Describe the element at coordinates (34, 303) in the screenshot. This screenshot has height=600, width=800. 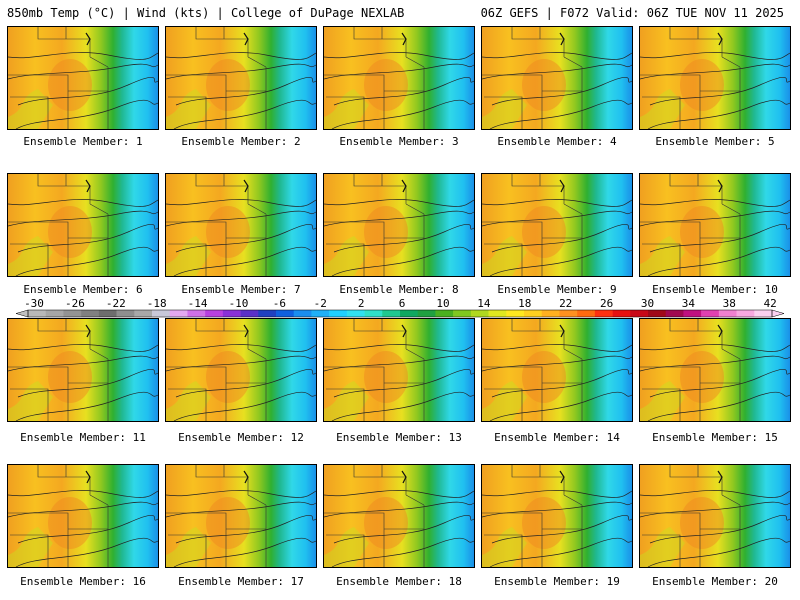
I see `colorbar-tick-label: -30` at that location.